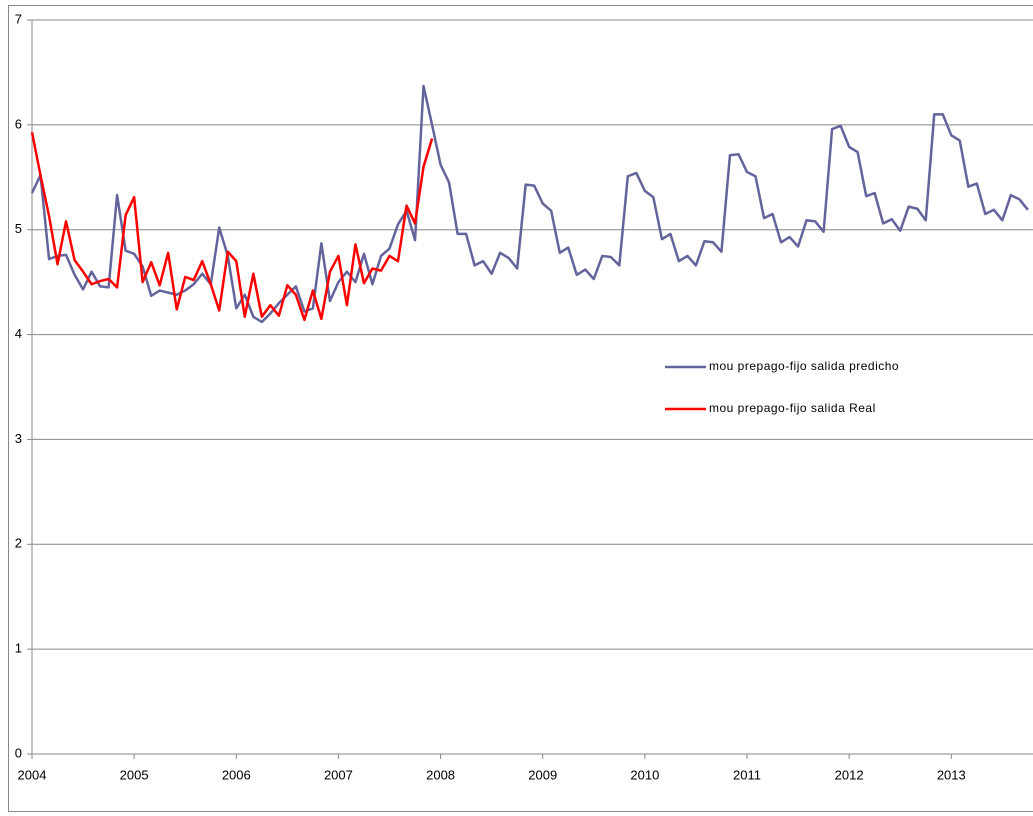 This screenshot has width=1033, height=816. What do you see at coordinates (18, 438) in the screenshot?
I see `y-tick-label: 3` at bounding box center [18, 438].